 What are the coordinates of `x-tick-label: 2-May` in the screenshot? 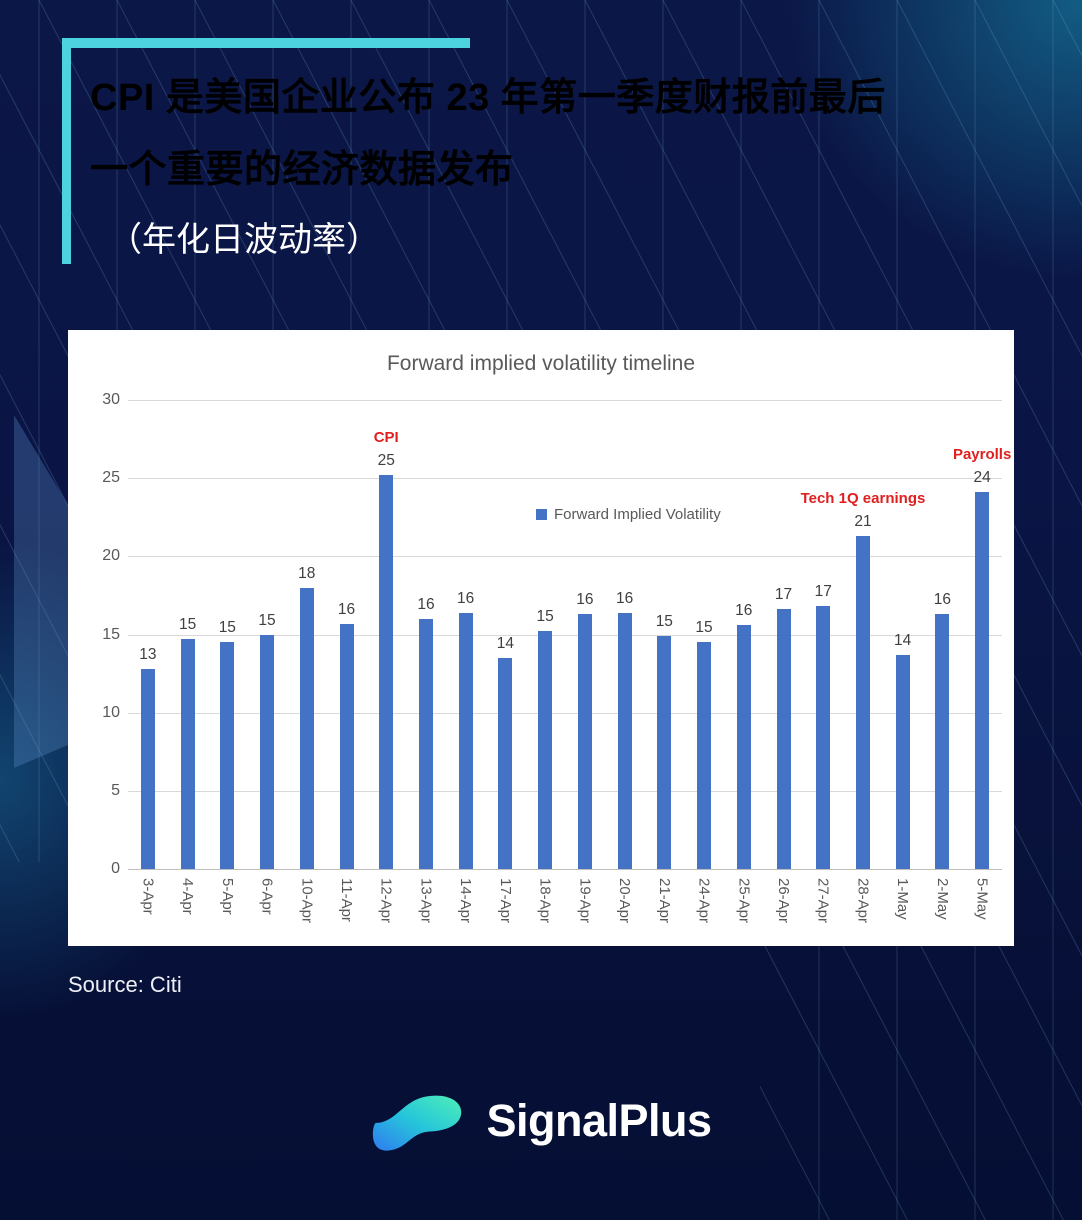 It's located at (942, 899).